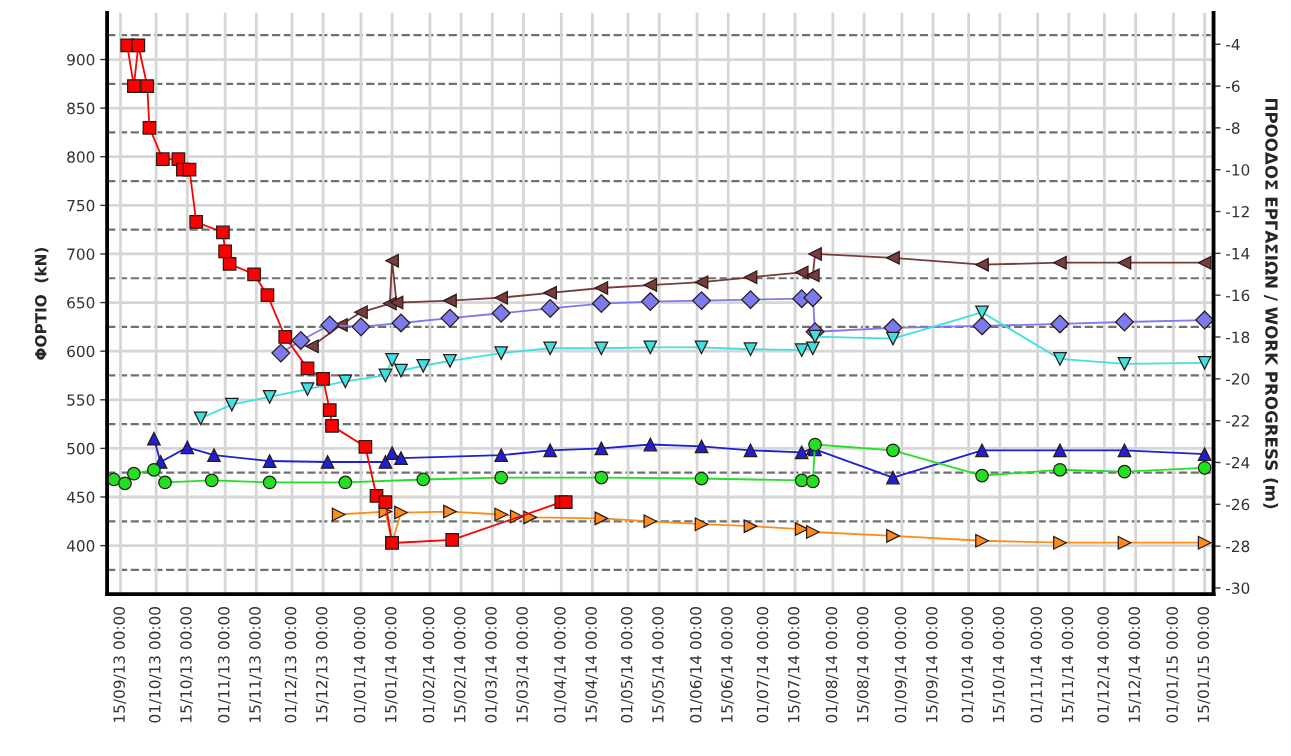 This screenshot has width=1291, height=756. What do you see at coordinates (155, 665) in the screenshot?
I see `x-tick-label: 01/10/13 00:00` at bounding box center [155, 665].